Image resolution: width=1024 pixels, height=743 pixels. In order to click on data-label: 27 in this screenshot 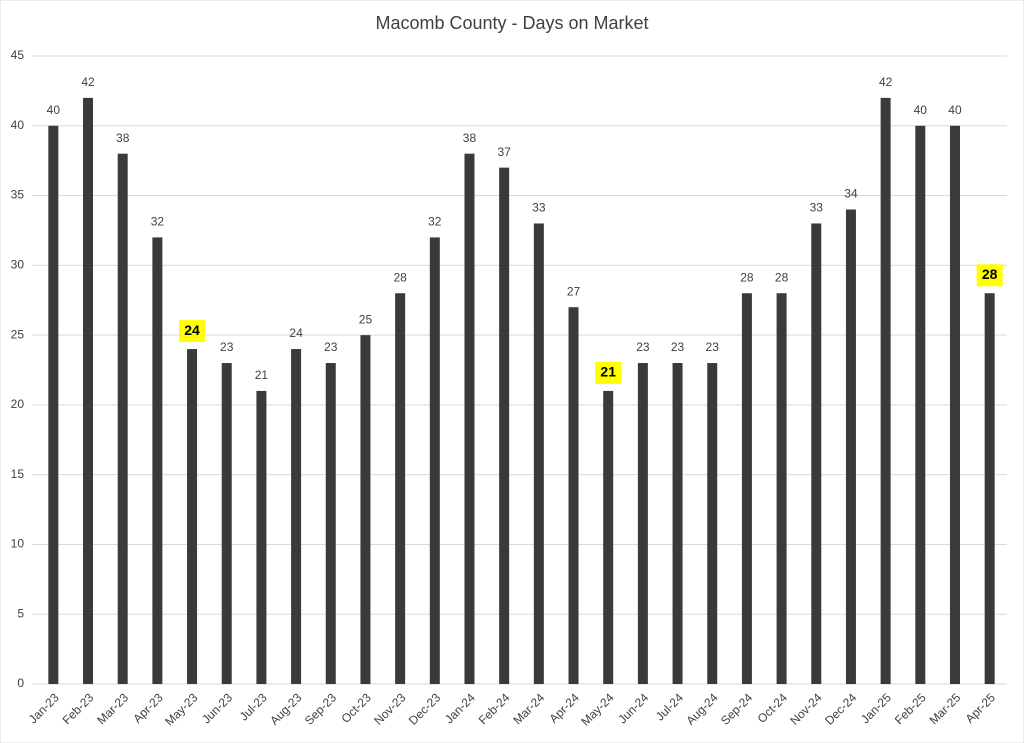, I will do `click(574, 291)`.